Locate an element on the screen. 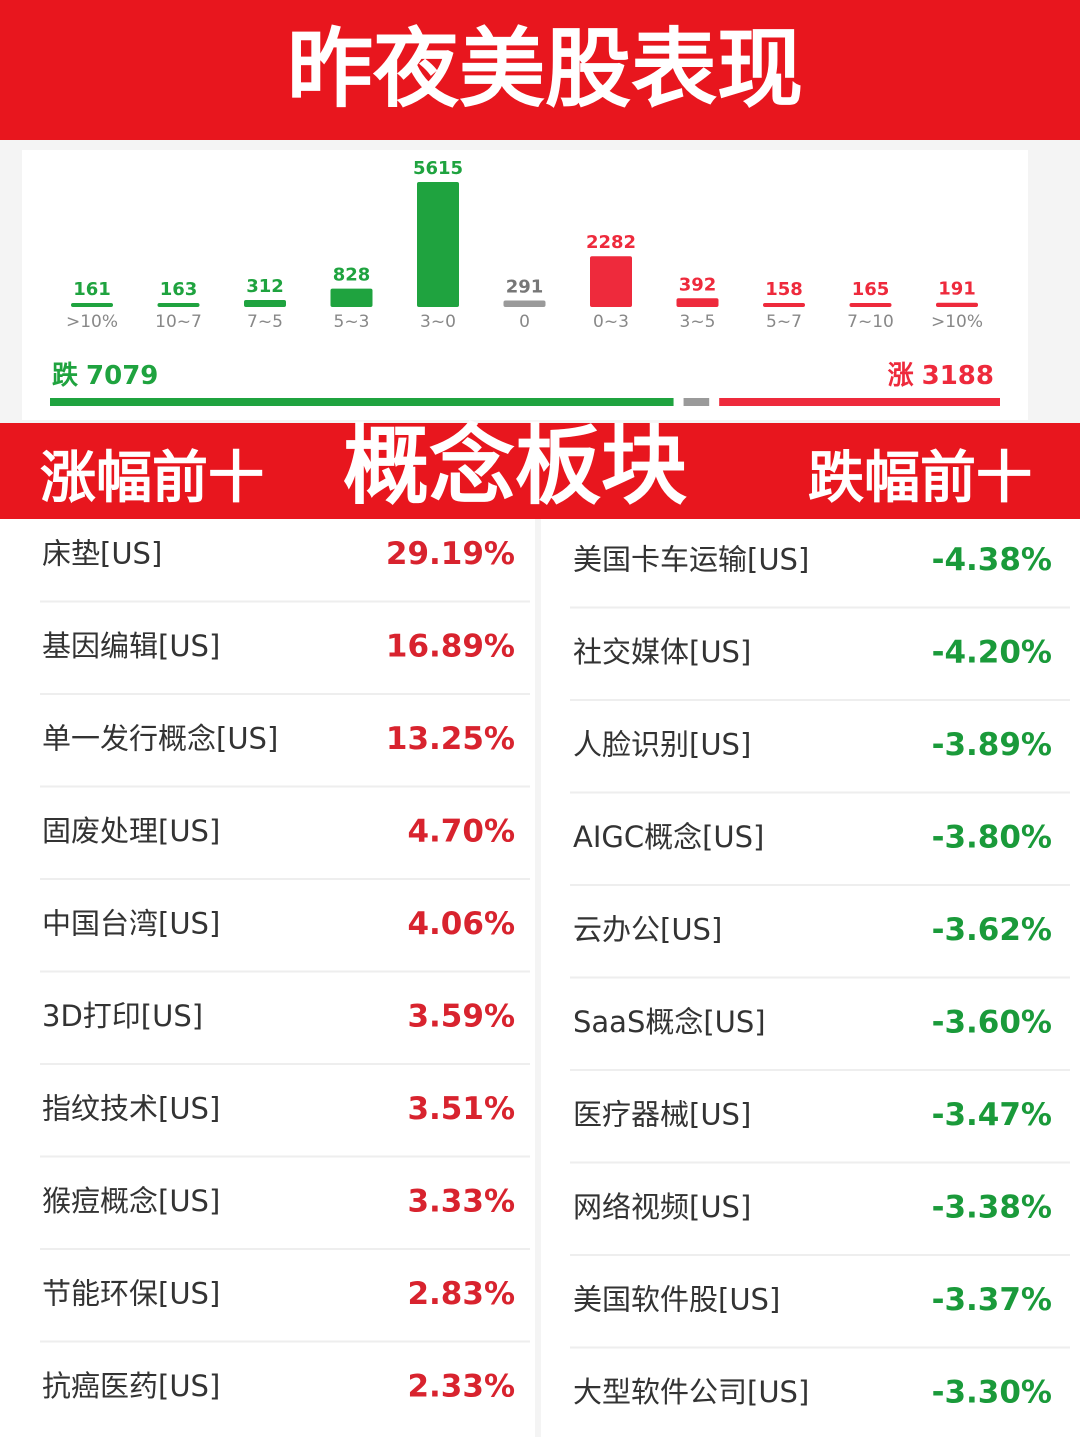  concept-change: 4.70% is located at coordinates (461, 831).